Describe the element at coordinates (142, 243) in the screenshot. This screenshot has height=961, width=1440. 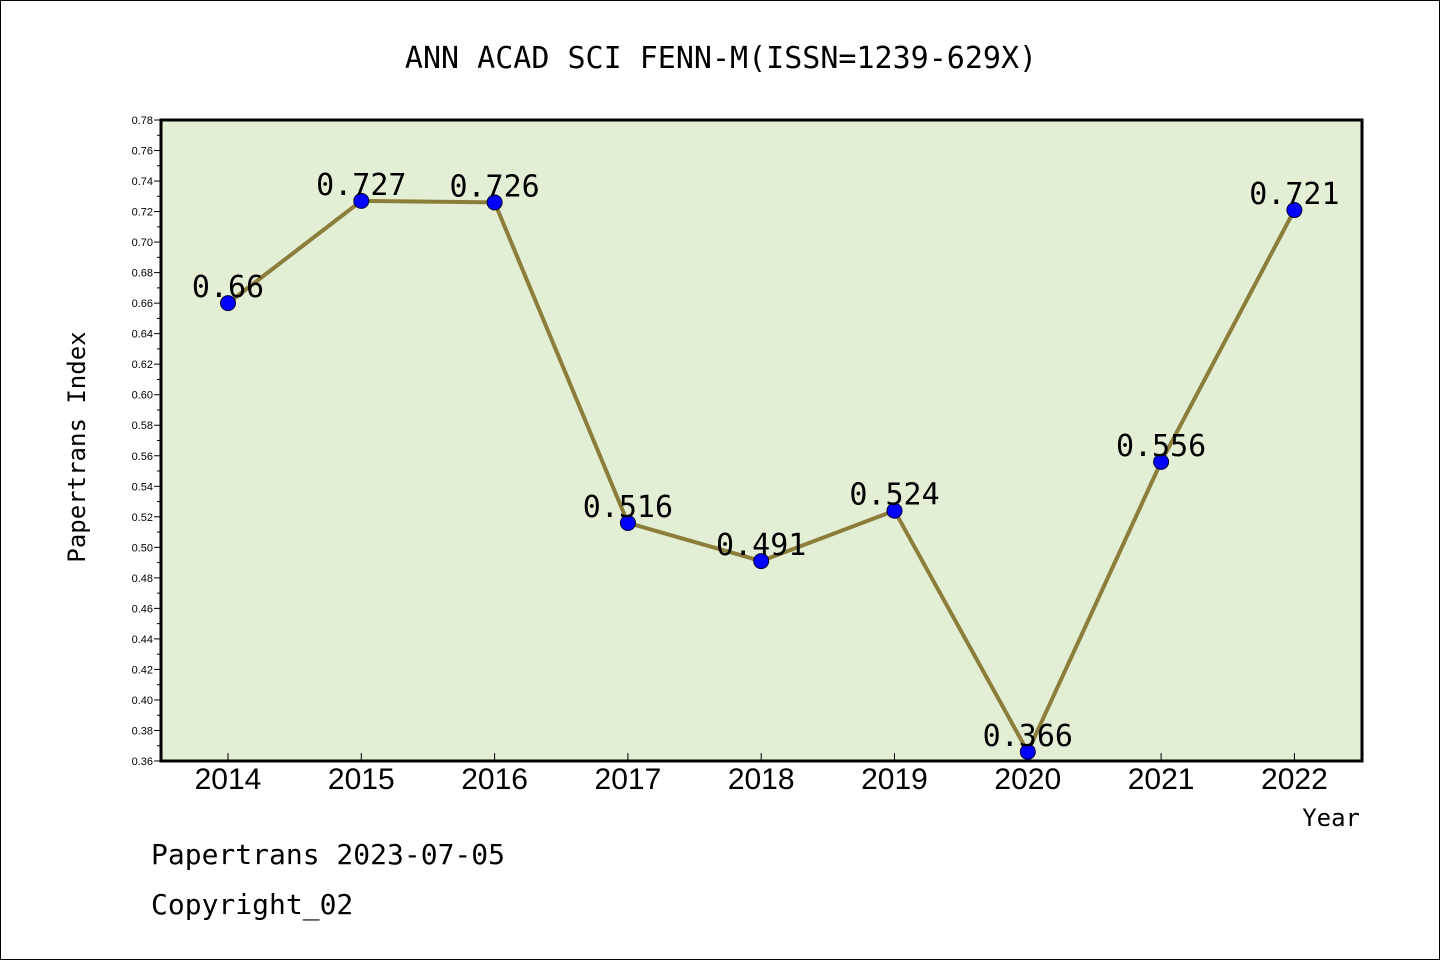
I see `y-tick-label: 0.70` at that location.